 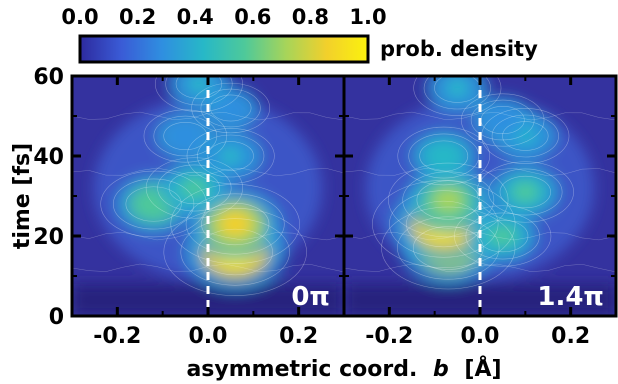 What do you see at coordinates (79, 17) in the screenshot?
I see `colorbar-tick-label: 0.0` at bounding box center [79, 17].